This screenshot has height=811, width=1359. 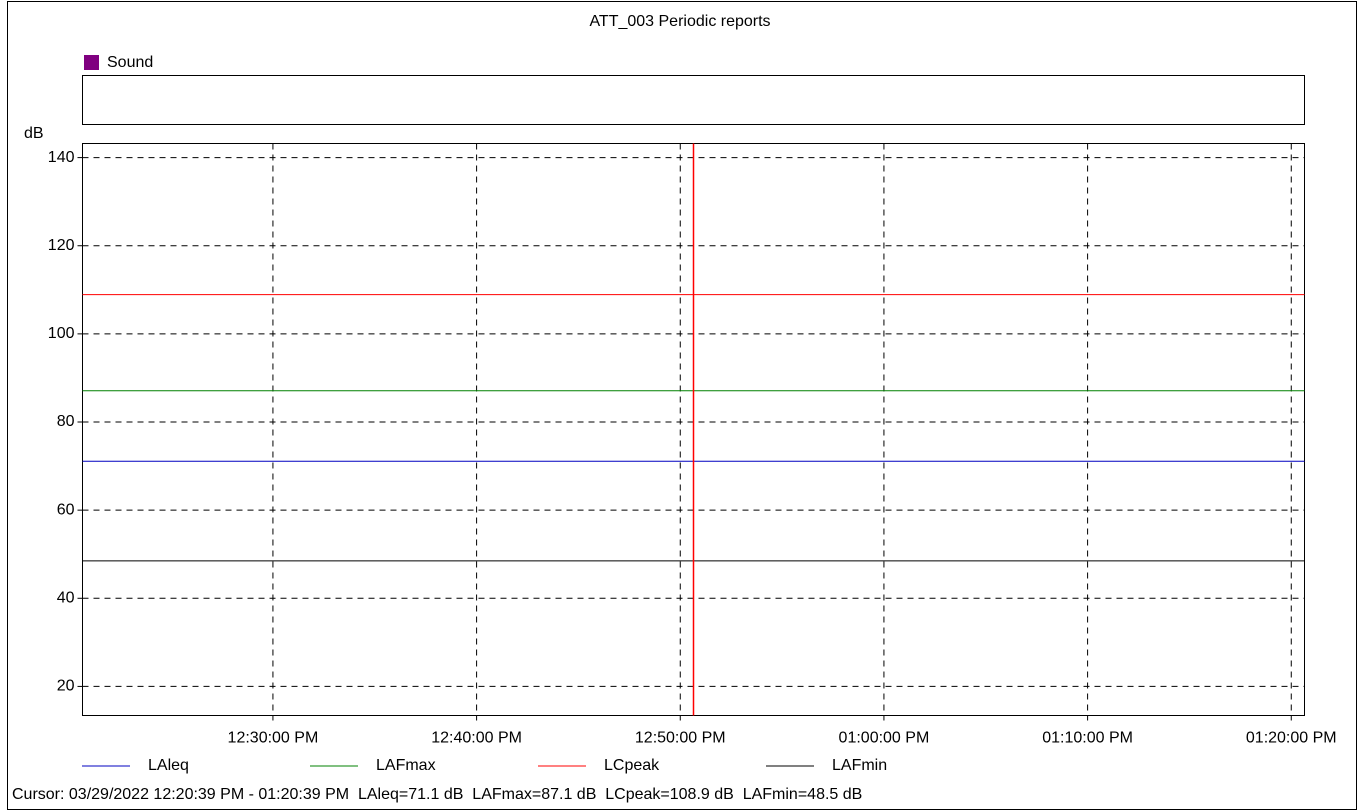 What do you see at coordinates (406, 765) in the screenshot?
I see `legend-label: LAFmax` at bounding box center [406, 765].